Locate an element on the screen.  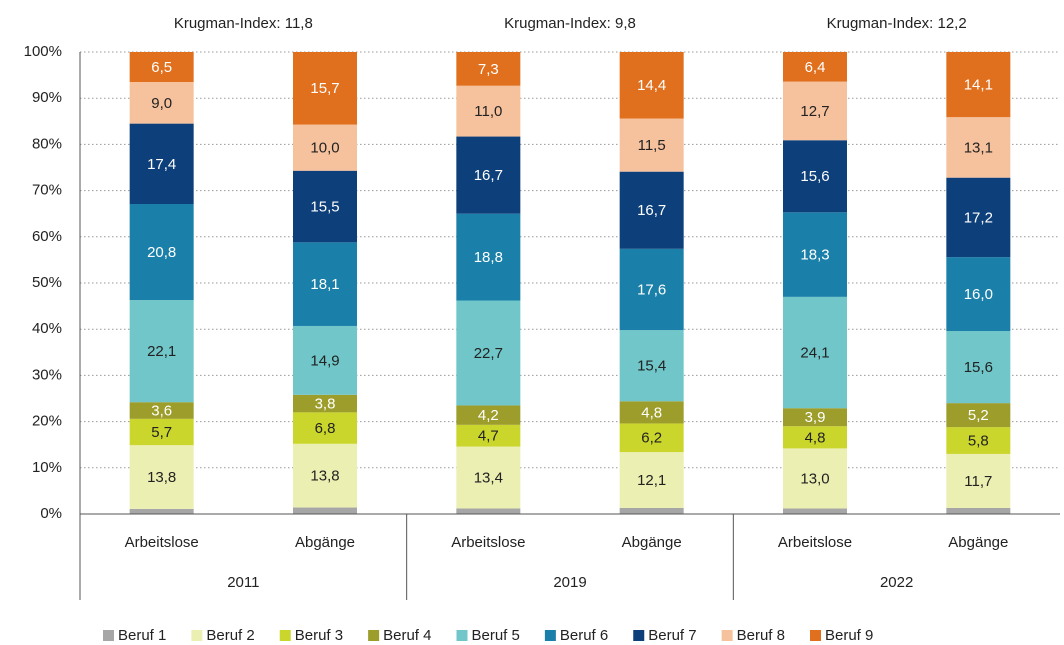
data-label: 18,1 is located at coordinates (324, 284).